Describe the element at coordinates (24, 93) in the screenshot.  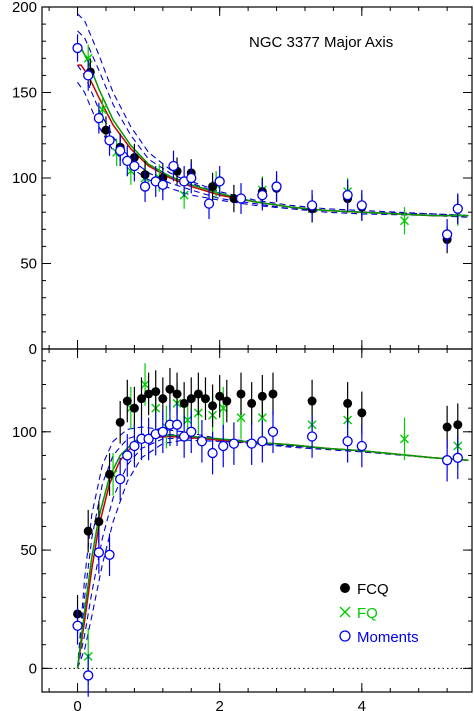
I see `top-ytick-label: 150` at that location.